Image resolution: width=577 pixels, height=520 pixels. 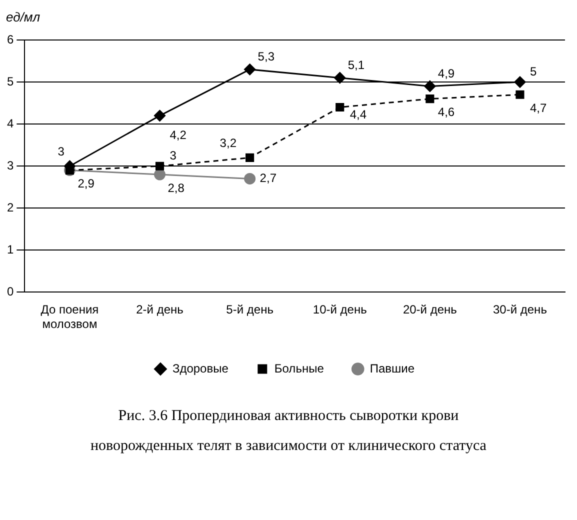 What do you see at coordinates (356, 65) in the screenshot?
I see `data-label: 5,1` at bounding box center [356, 65].